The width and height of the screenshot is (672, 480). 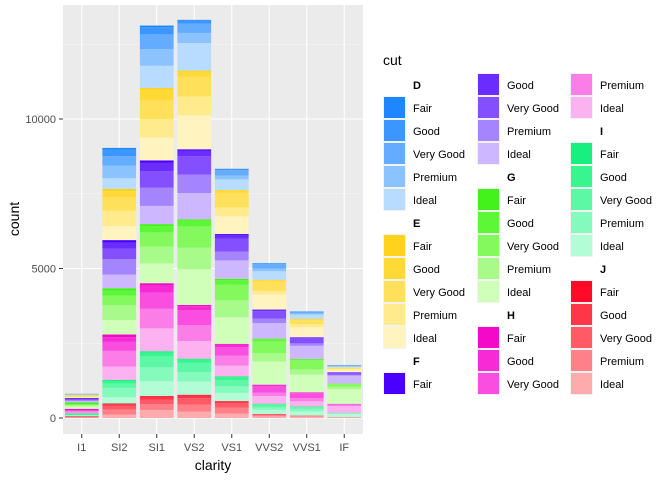 What do you see at coordinates (231, 200) in the screenshot?
I see `bar-segment-vs1-e-very-good` at bounding box center [231, 200].